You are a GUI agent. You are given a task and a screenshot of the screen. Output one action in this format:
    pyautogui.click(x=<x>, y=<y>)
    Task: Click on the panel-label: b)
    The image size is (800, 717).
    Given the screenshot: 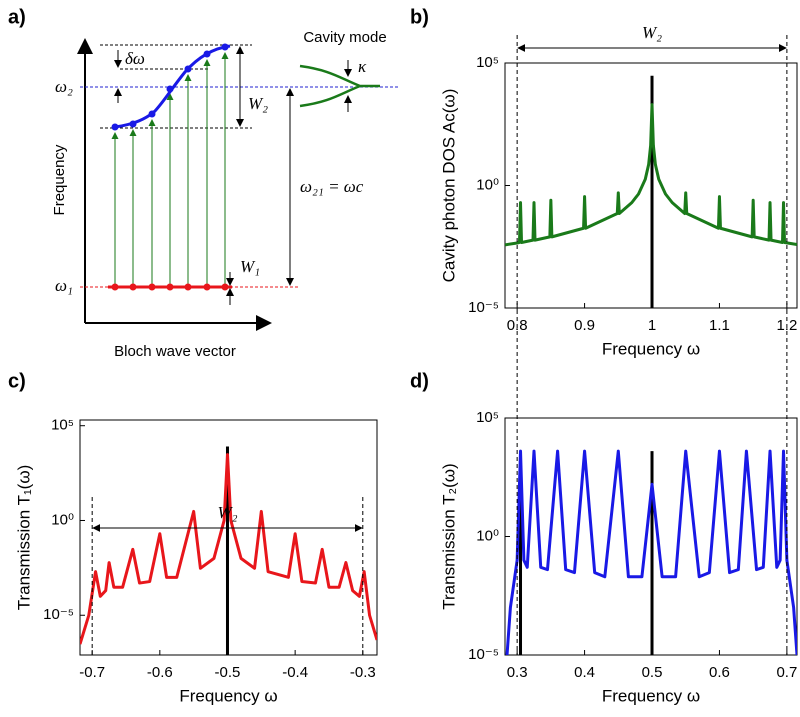 What is the action you would take?
    pyautogui.click(x=419, y=17)
    